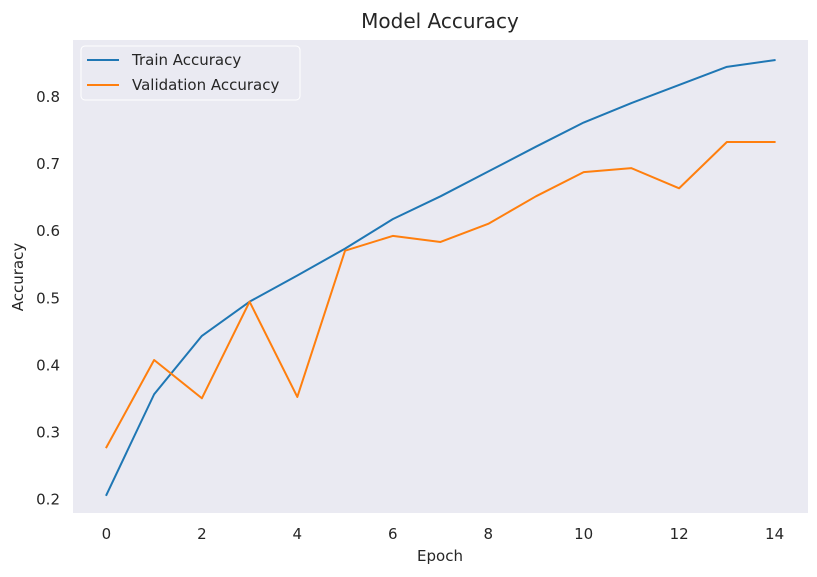  Describe the element at coordinates (298, 534) in the screenshot. I see `x-tick-label: 4` at that location.